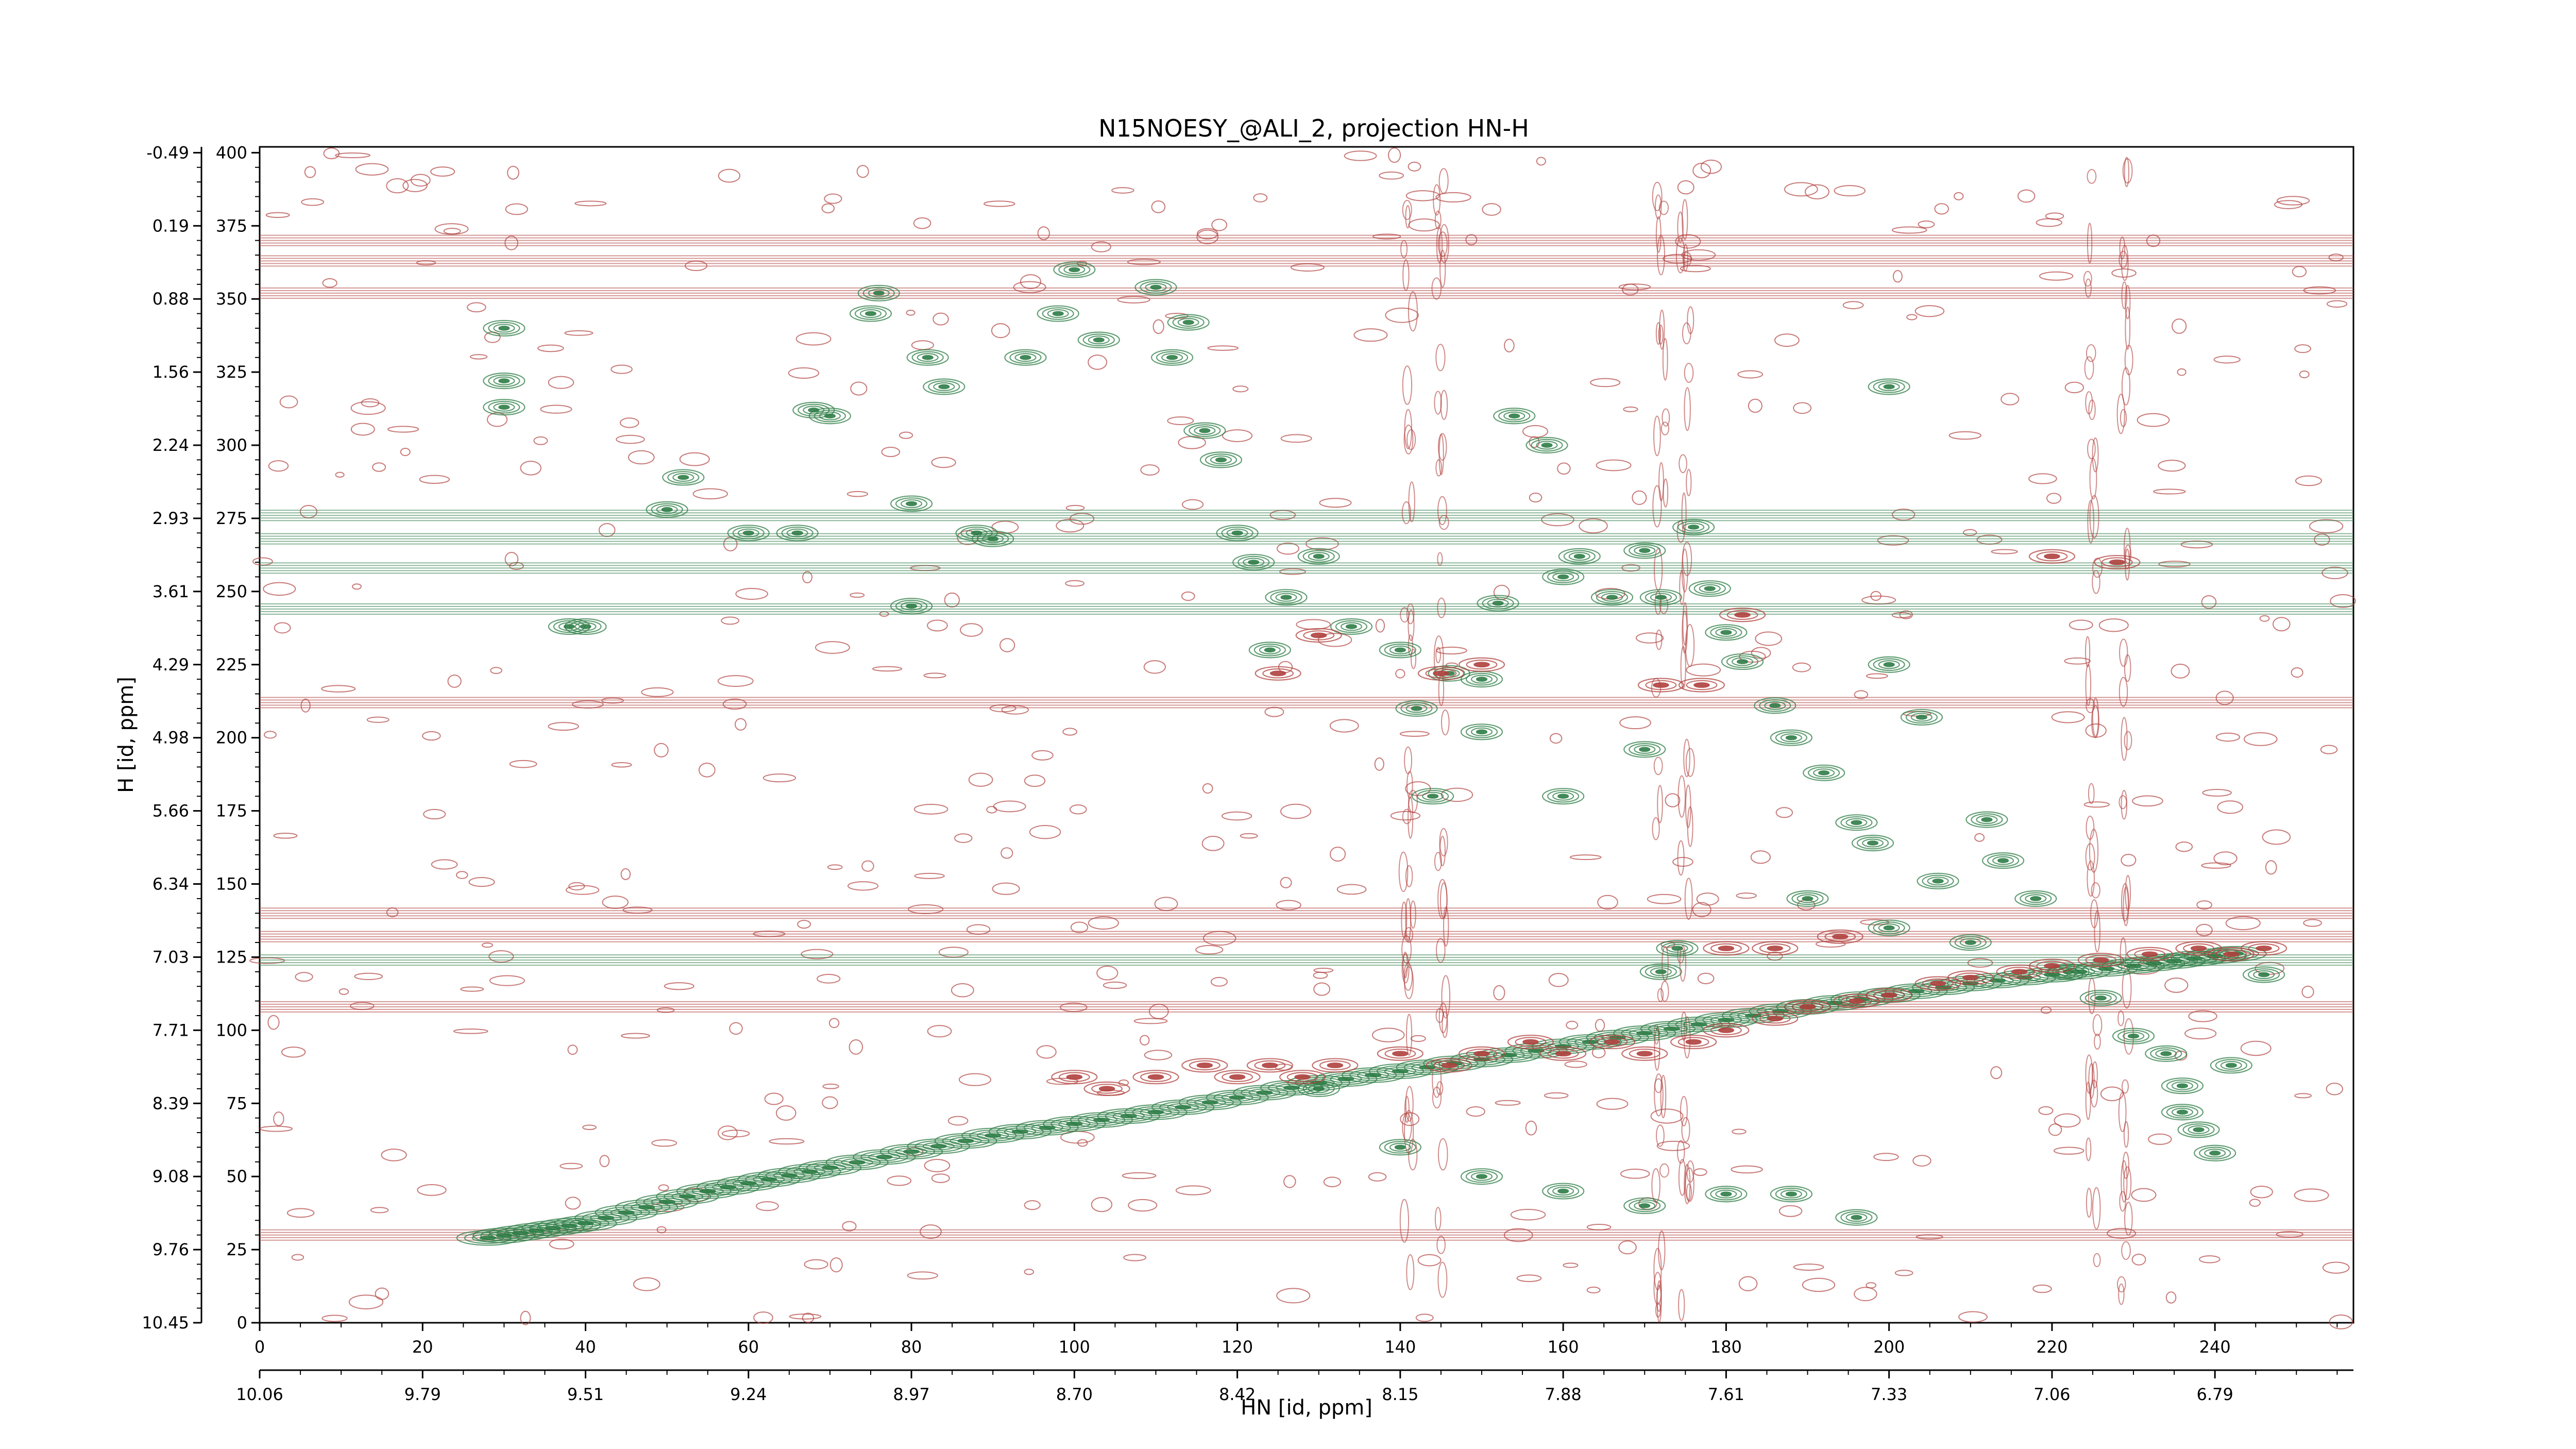 The width and height of the screenshot is (2576, 1449). Describe the element at coordinates (170, 1249) in the screenshot. I see `y-ppm-tick-label: 9.76` at that location.